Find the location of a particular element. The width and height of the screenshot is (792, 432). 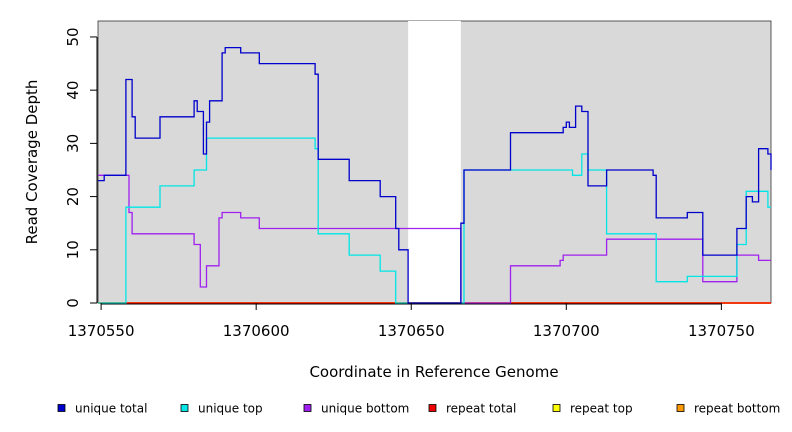

legend-label-repeat-bottom: repeat bottom is located at coordinates (737, 409).